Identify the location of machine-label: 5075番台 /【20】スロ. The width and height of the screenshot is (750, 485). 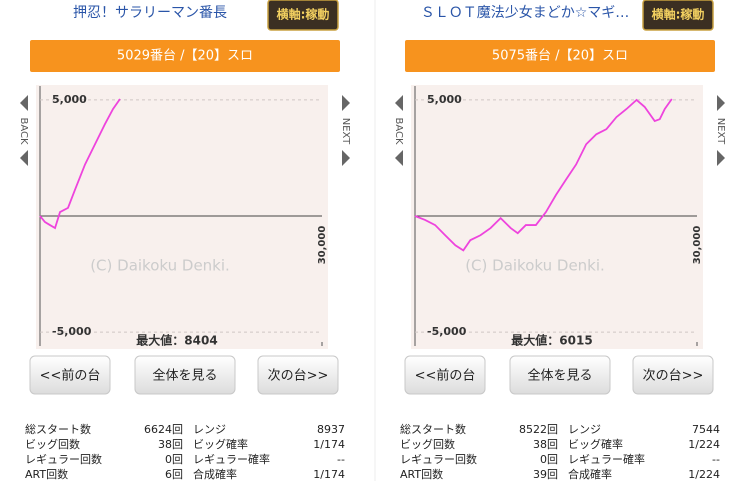
(560, 56).